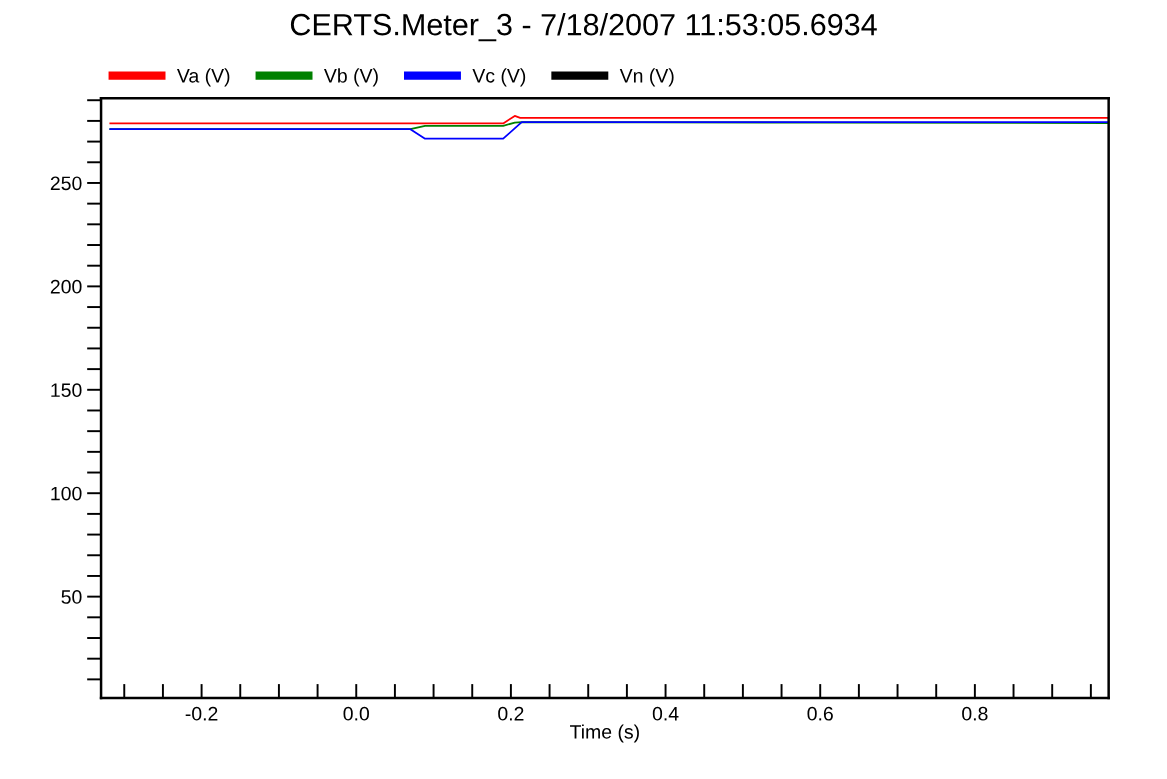 The height and width of the screenshot is (779, 1167). What do you see at coordinates (66, 183) in the screenshot?
I see `y-tick-label: 250` at bounding box center [66, 183].